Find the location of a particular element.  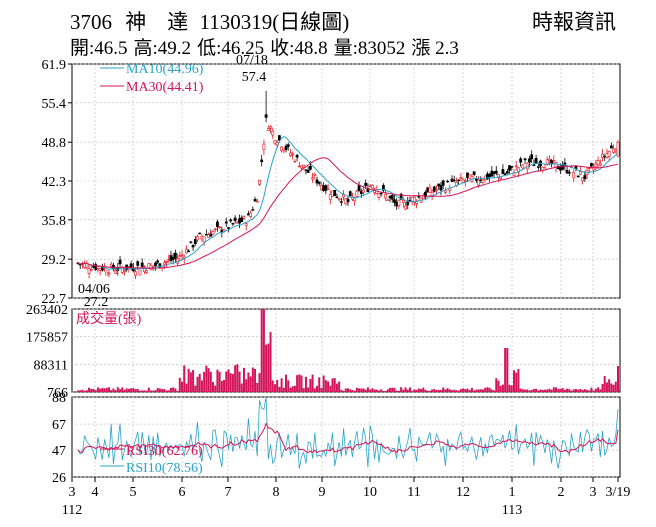

rsi-tick-label: 47 is located at coordinates (59, 451).